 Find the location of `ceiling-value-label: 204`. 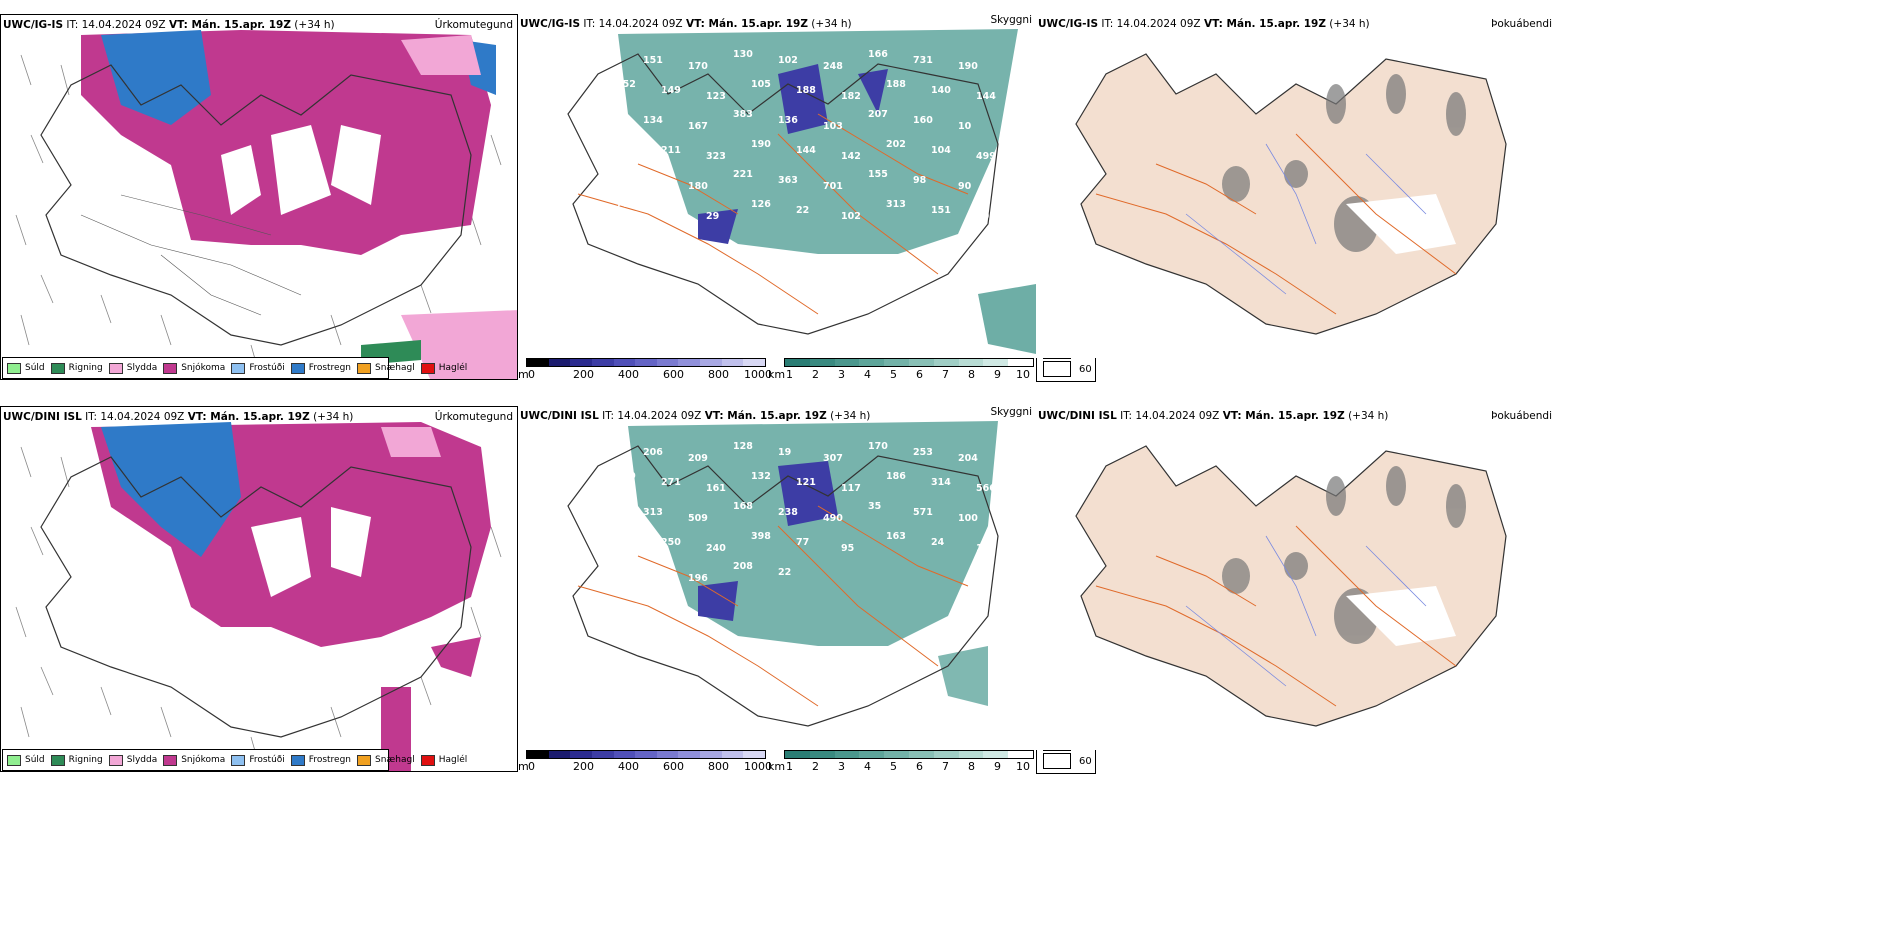

ceiling-value-label: 204 is located at coordinates (968, 458).